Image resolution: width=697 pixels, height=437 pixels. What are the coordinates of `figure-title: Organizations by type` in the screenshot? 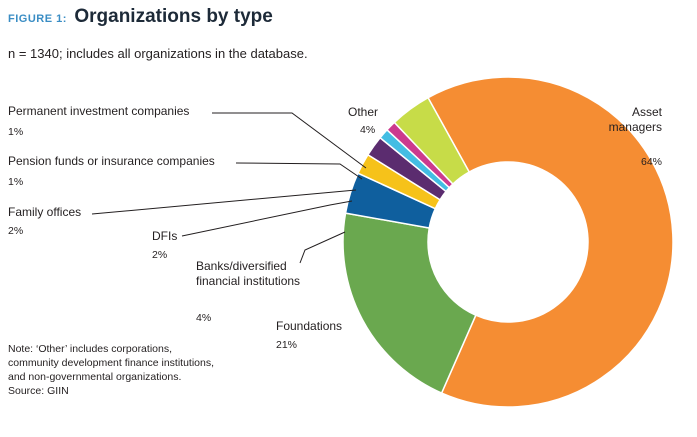 It's located at (173, 16).